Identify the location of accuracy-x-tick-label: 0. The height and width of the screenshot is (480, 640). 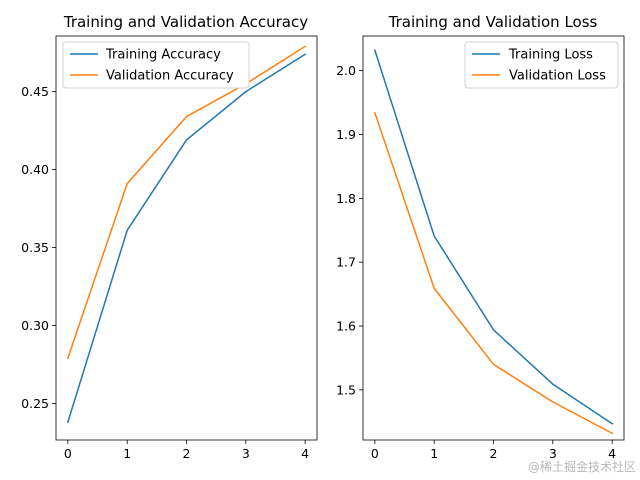
(68, 453).